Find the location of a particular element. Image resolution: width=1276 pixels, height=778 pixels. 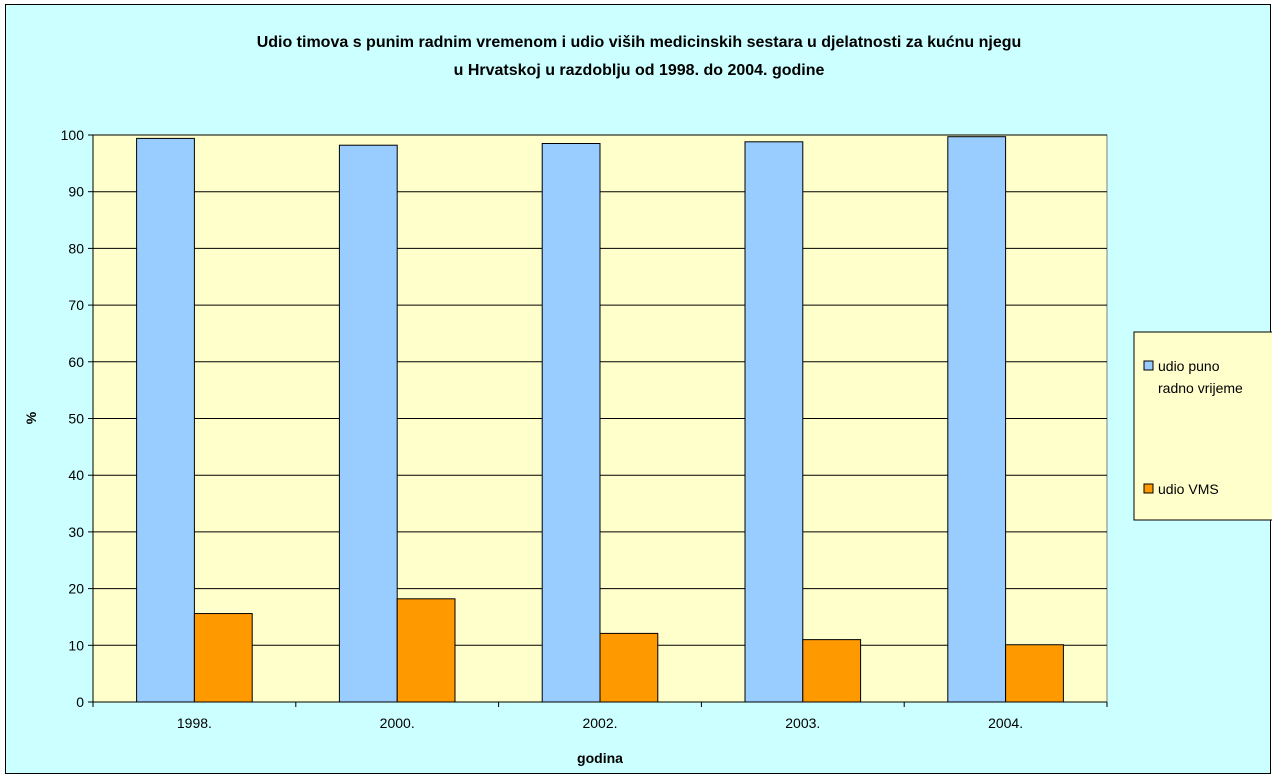

y-tick-label: 100 is located at coordinates (73, 135).